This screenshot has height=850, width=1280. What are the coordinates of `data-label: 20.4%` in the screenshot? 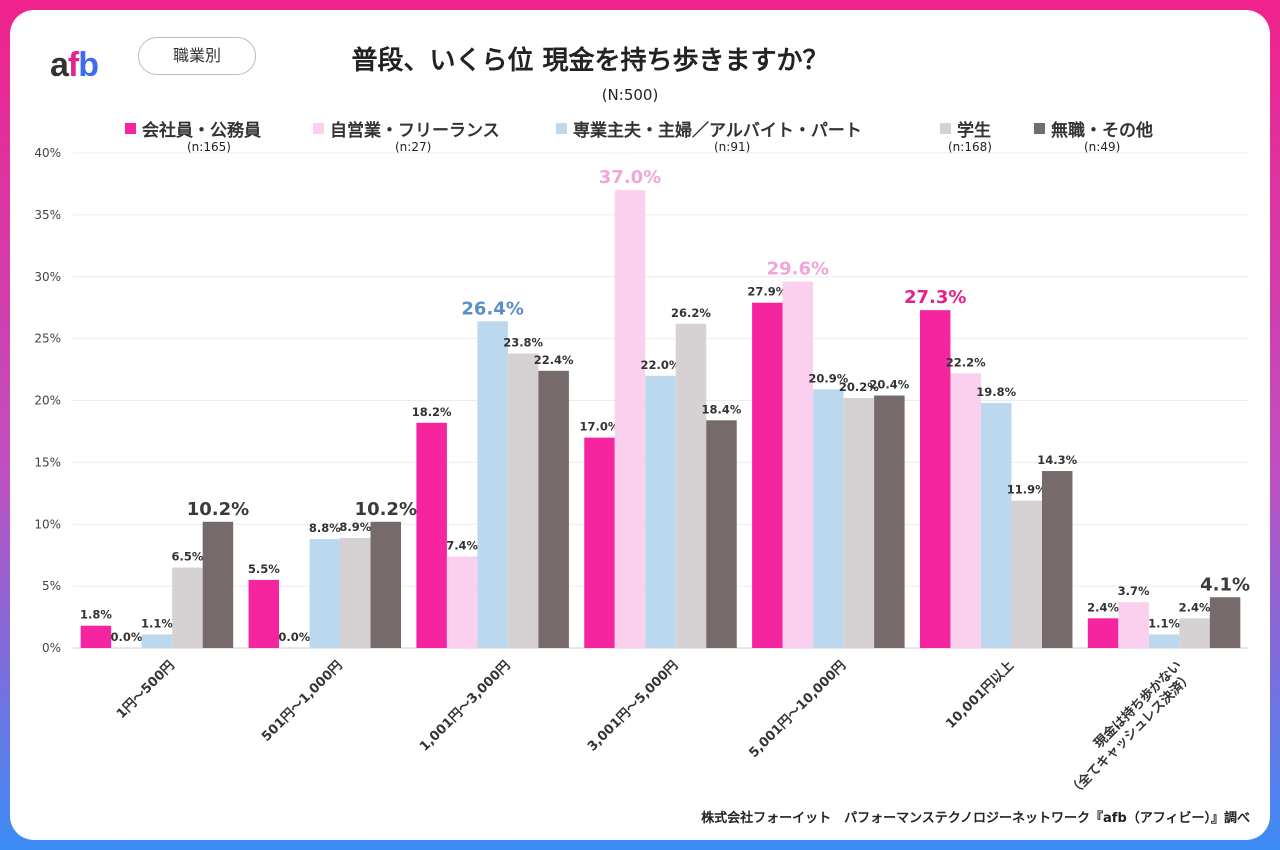 It's located at (889, 385).